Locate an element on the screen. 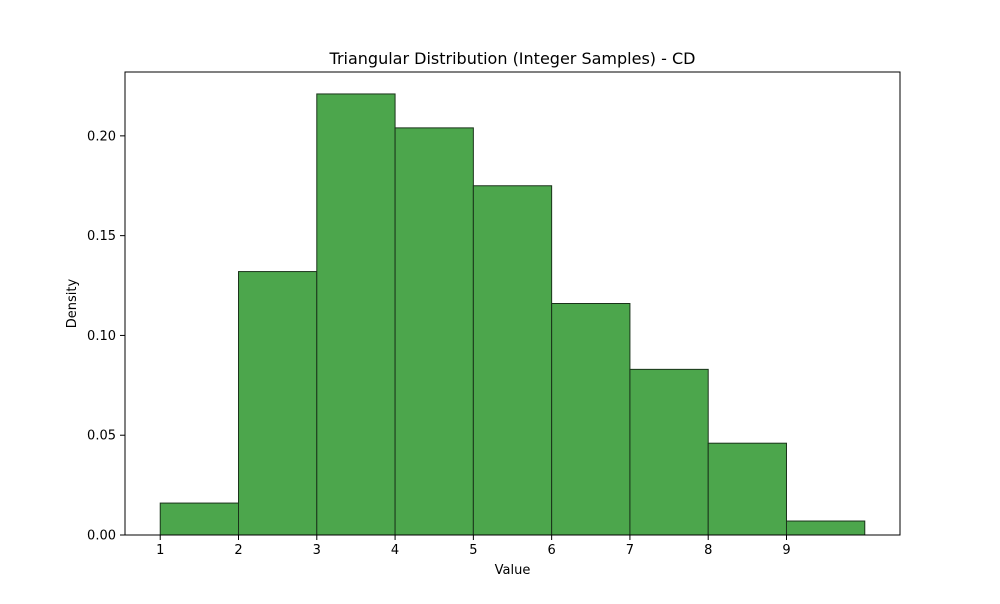 This screenshot has height=604, width=1000. x-tick-label: 6 is located at coordinates (552, 550).